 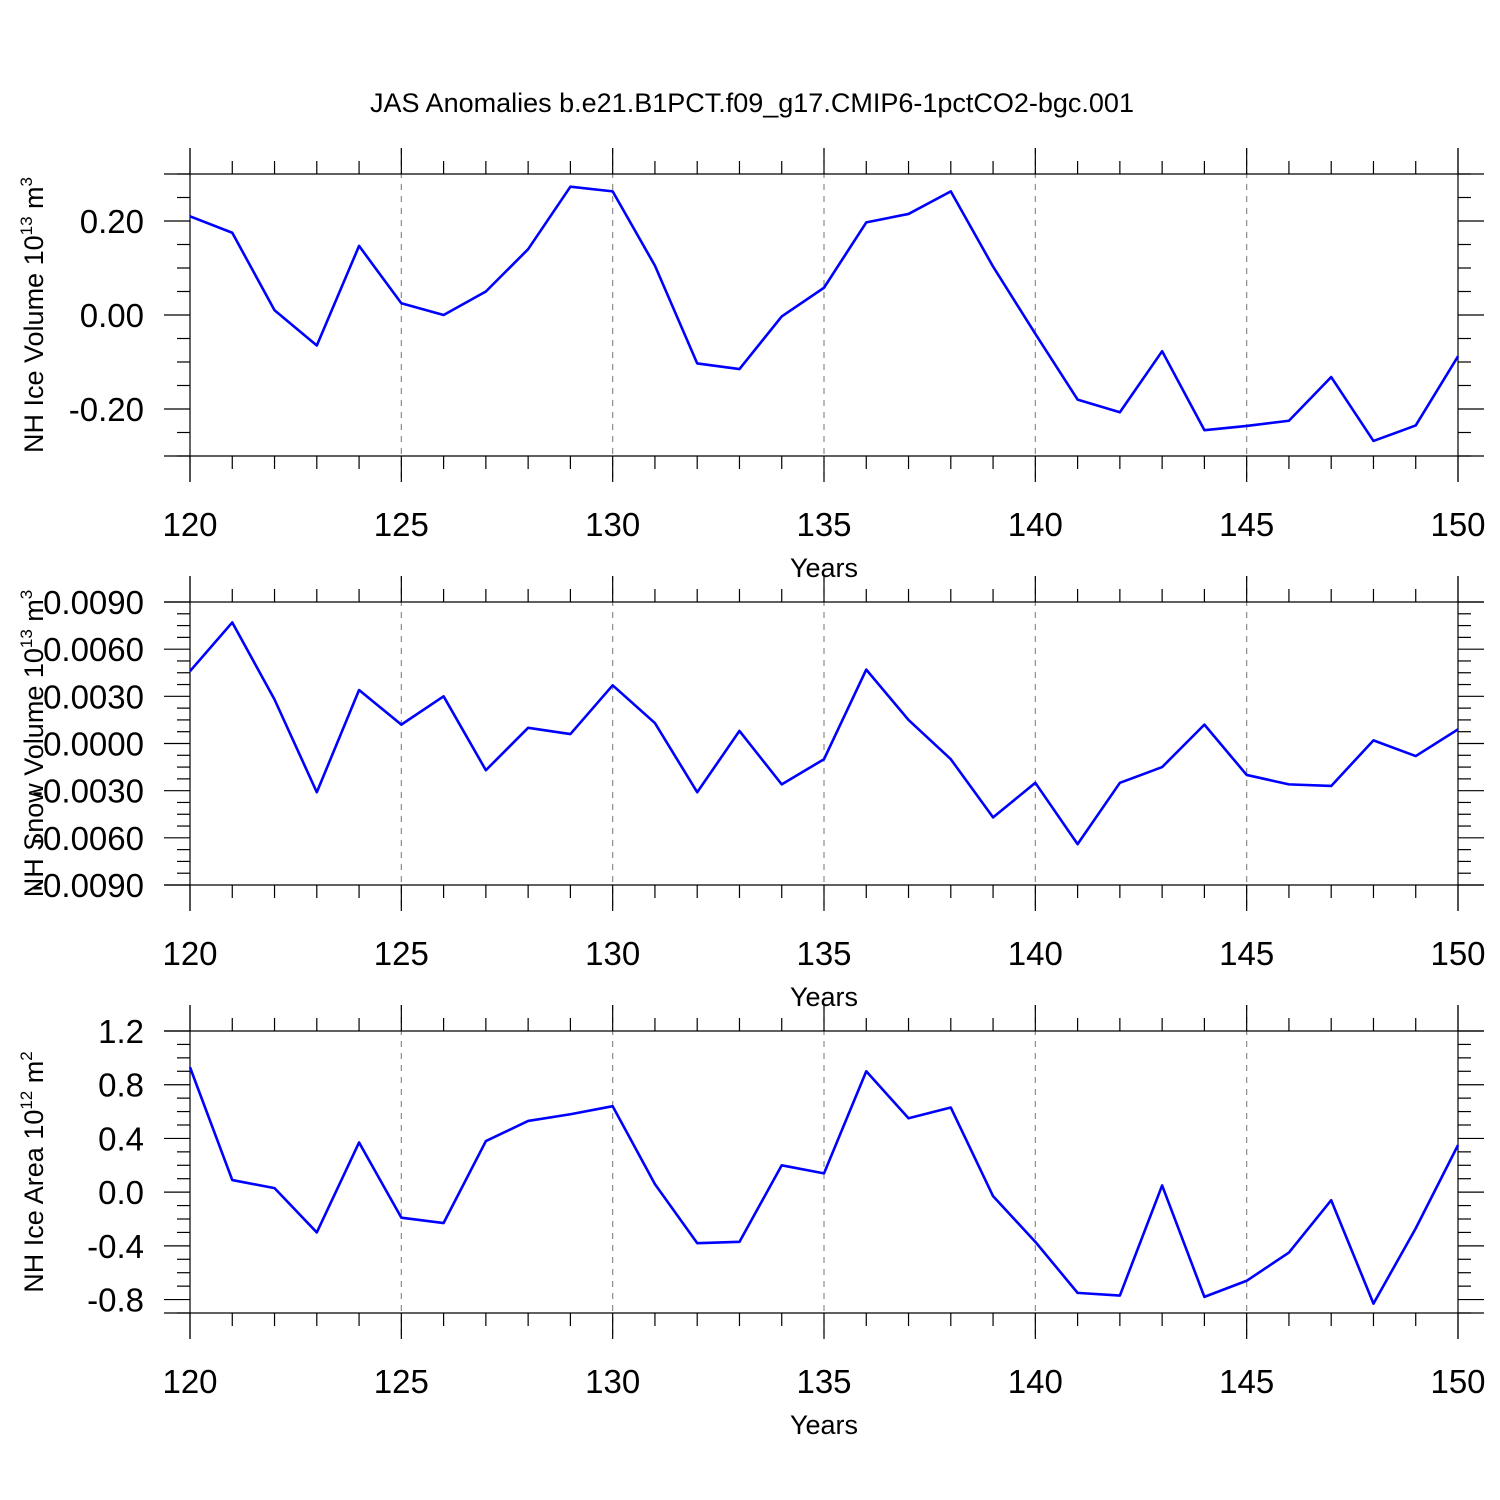 I want to click on y-tick-label: 0.0090, so click(x=93, y=602).